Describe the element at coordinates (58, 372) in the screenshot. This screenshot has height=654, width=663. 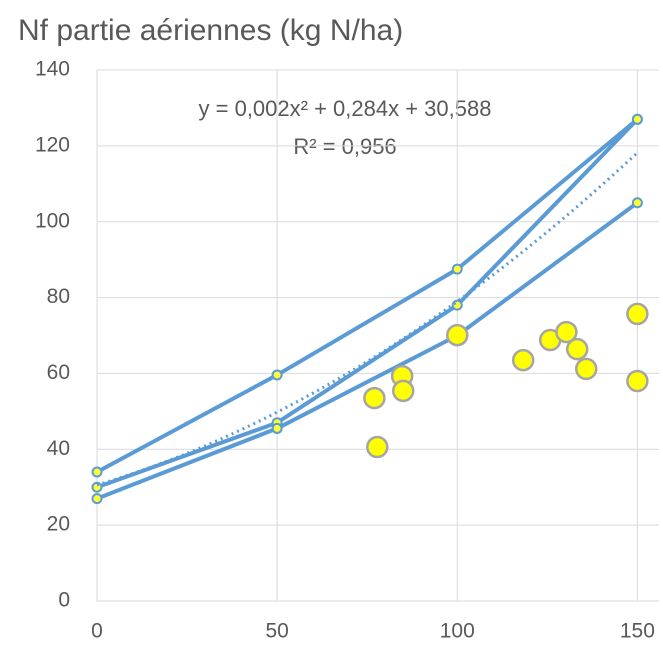
I see `y-tick-label: 60` at that location.